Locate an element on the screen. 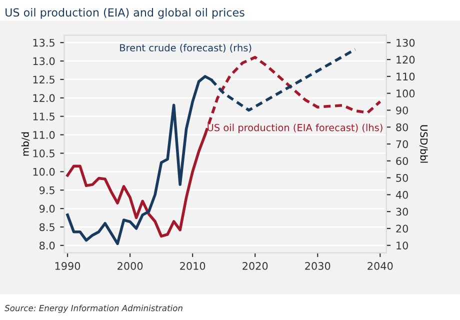  x-tick-label: 2020 is located at coordinates (255, 266).